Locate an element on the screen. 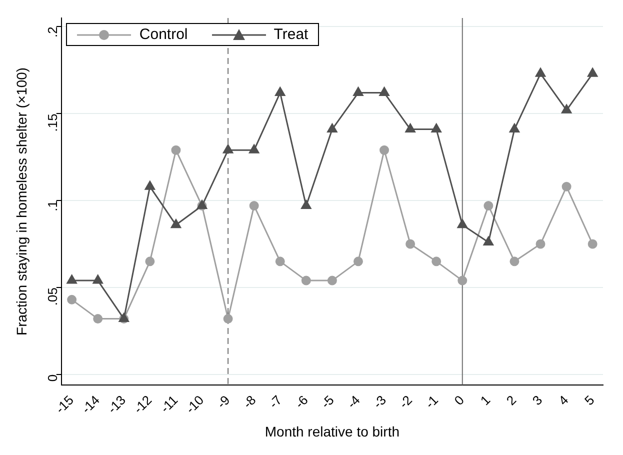  x-axis-title: Month relative to birth is located at coordinates (332, 431).